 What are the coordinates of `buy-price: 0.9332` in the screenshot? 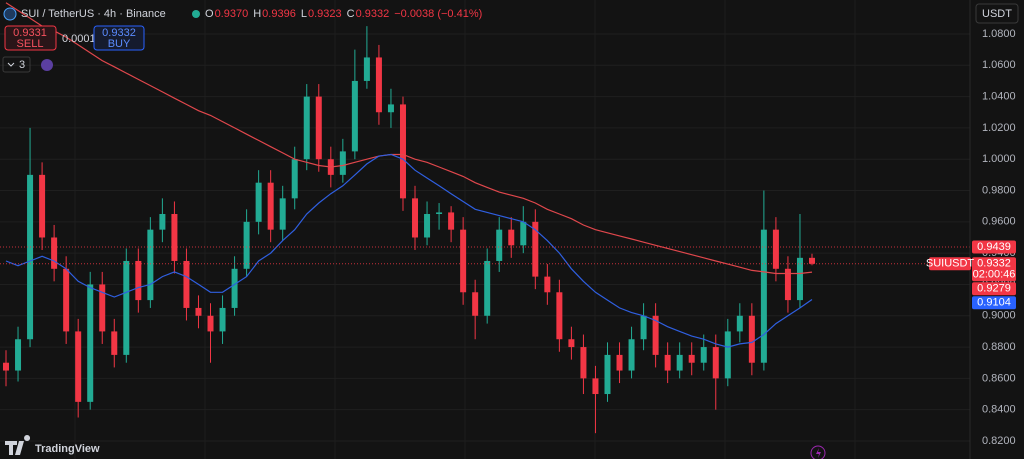 It's located at (119, 33).